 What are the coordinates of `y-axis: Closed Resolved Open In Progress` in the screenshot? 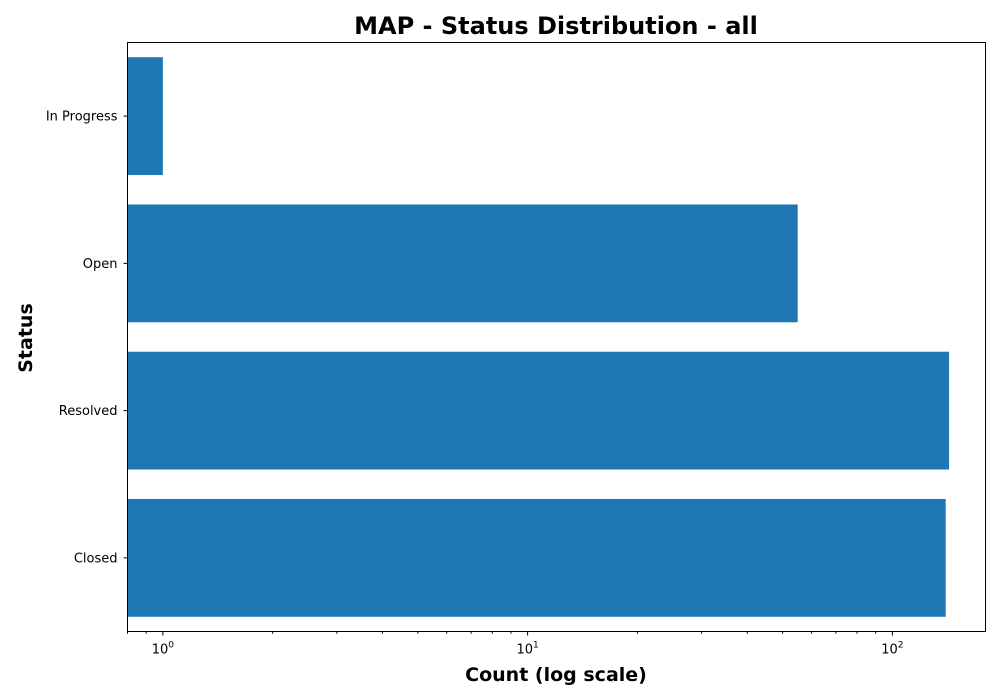 It's located at (87, 338).